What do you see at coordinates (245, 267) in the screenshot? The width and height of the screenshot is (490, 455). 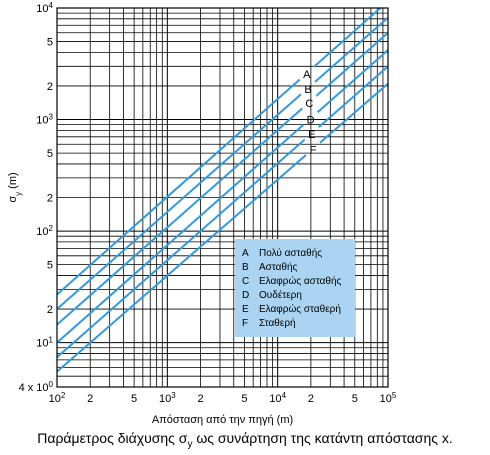 I see `legend-key-b: B` at bounding box center [245, 267].